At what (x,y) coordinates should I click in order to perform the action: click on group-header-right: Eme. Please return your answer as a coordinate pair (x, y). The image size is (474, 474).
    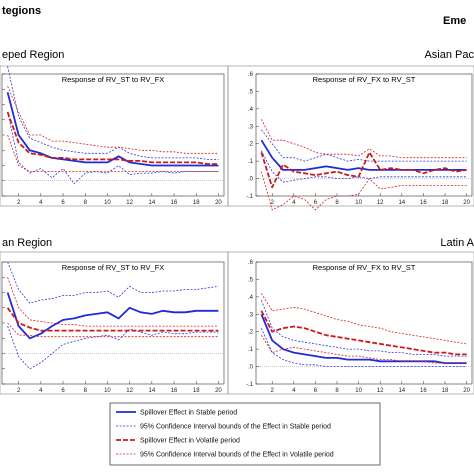
    Looking at the image, I should click on (454, 21).